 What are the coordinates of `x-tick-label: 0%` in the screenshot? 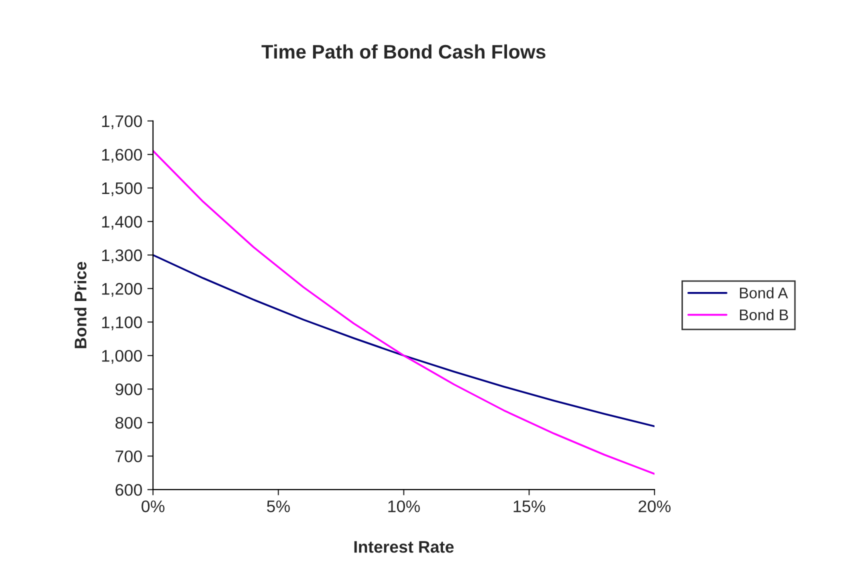 It's located at (153, 506).